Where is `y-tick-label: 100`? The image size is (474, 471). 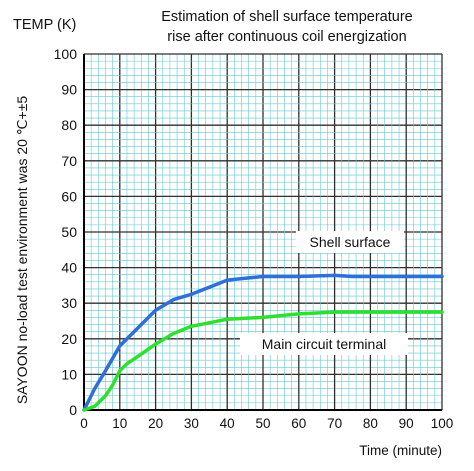 y-tick-label: 100 is located at coordinates (66, 54).